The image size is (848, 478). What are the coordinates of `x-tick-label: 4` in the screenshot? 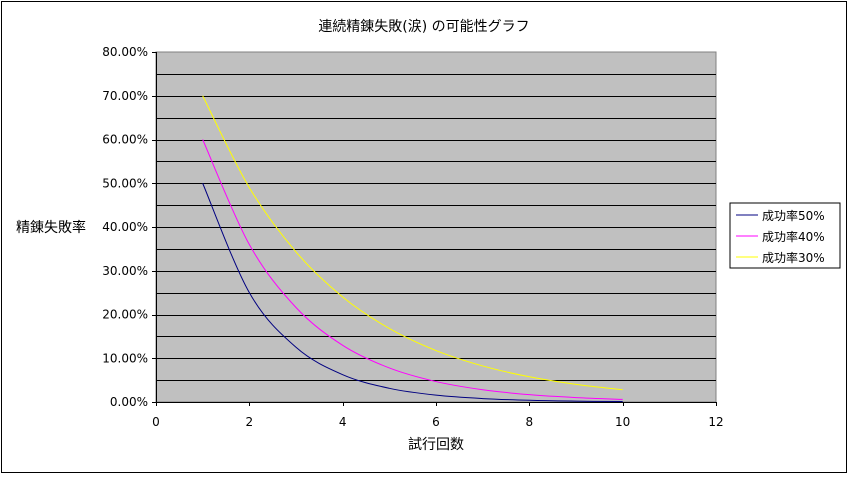 It's located at (343, 422).